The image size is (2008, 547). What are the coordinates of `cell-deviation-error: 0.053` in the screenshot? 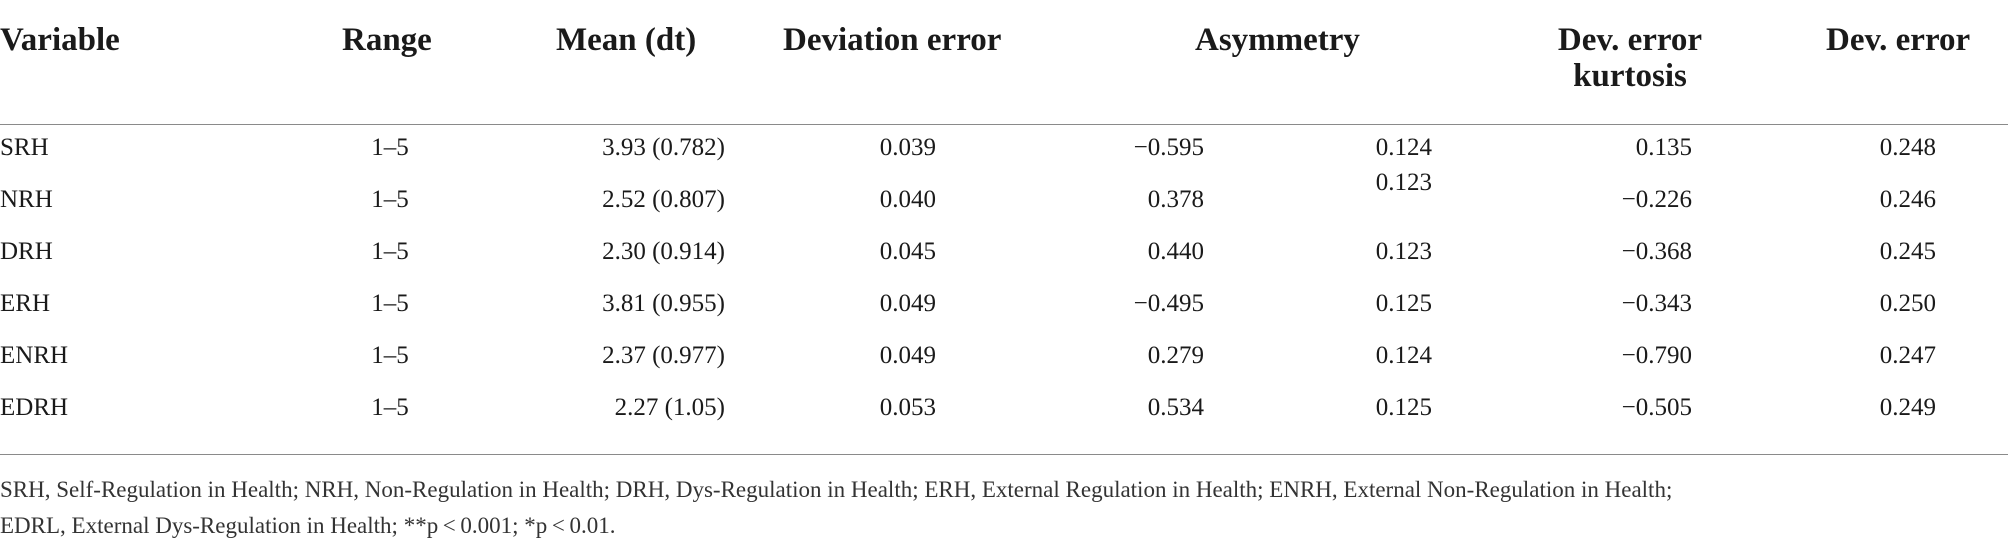 It's located at (907, 407).